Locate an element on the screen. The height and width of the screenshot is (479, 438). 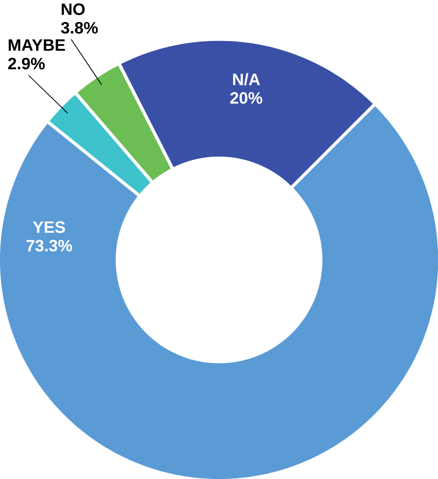
slice-label: MAYBE is located at coordinates (36, 45).